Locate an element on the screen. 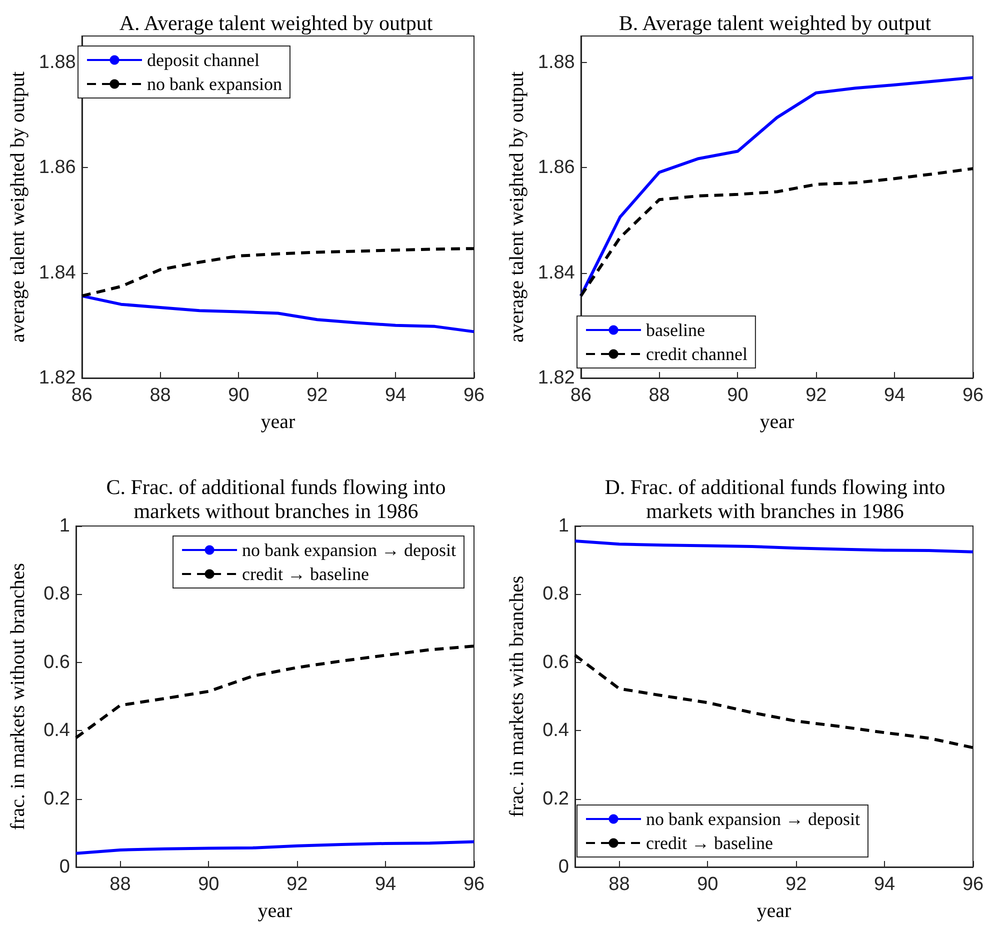 The image size is (998, 937). y-axis-title: frac. in markets with branches is located at coordinates (517, 697).